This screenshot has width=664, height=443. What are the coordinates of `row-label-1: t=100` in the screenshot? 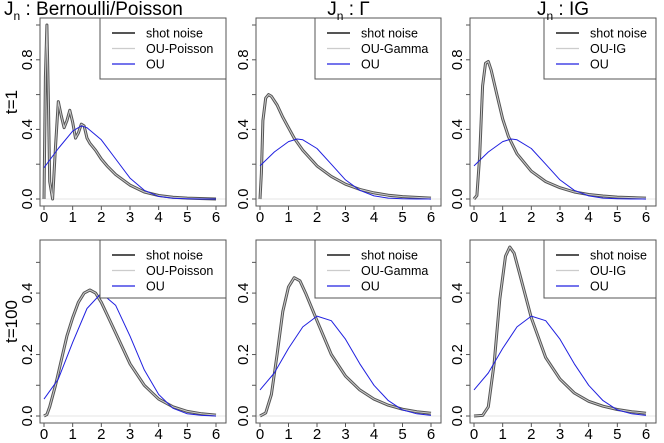 It's located at (11, 321).